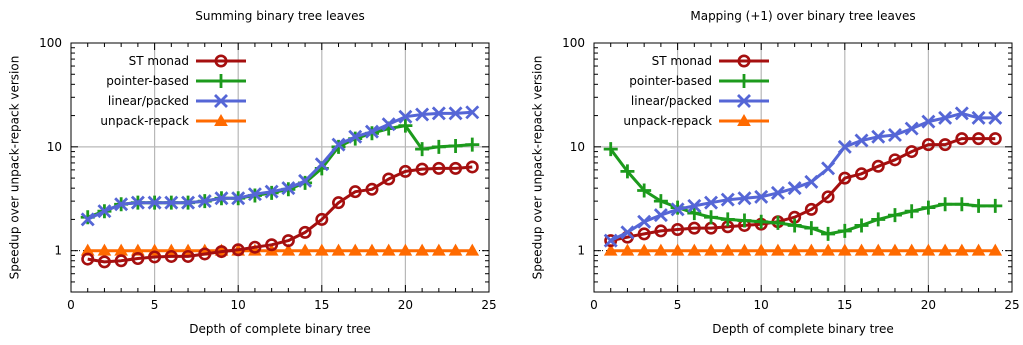 Image resolution: width=1023 pixels, height=345 pixels. I want to click on legend-marker, so click(744, 81).